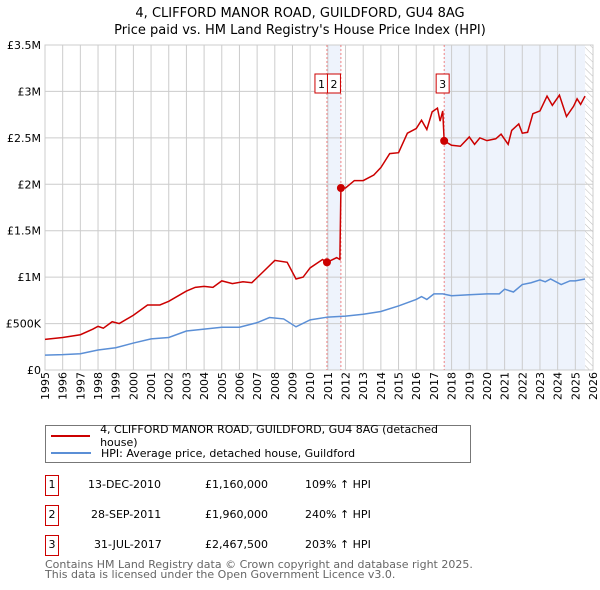 The height and width of the screenshot is (590, 600). I want to click on x-tick-label: 1999, so click(116, 386).